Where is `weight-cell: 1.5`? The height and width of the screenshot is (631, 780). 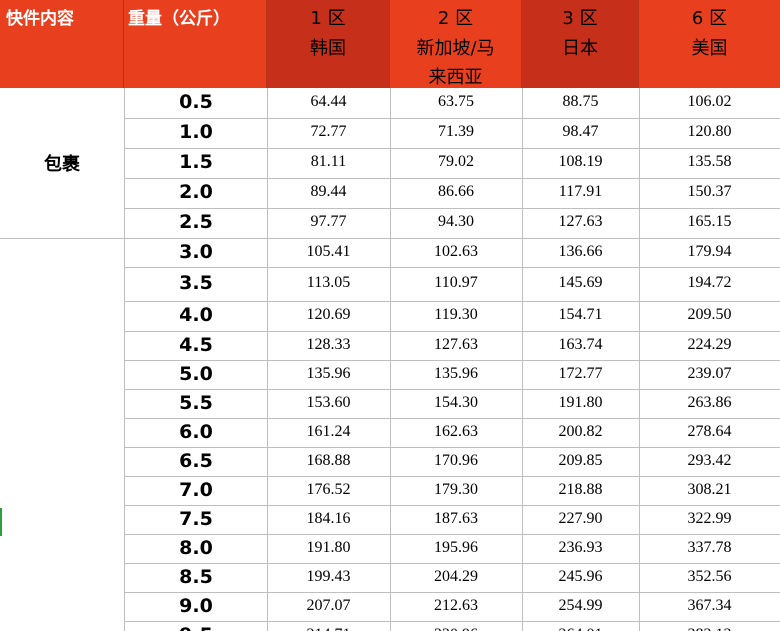
weight-cell: 1.5 is located at coordinates (196, 162).